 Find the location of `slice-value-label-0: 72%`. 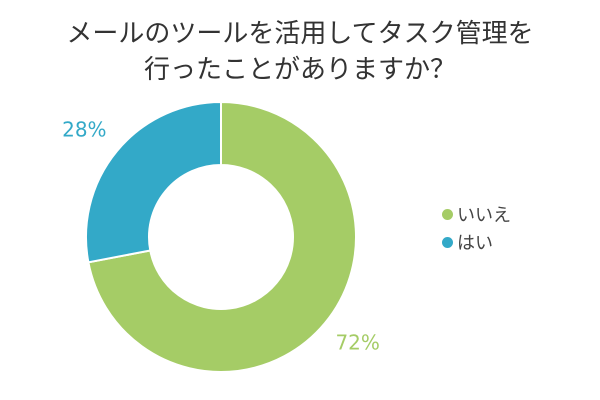

slice-value-label-0: 72% is located at coordinates (357, 342).